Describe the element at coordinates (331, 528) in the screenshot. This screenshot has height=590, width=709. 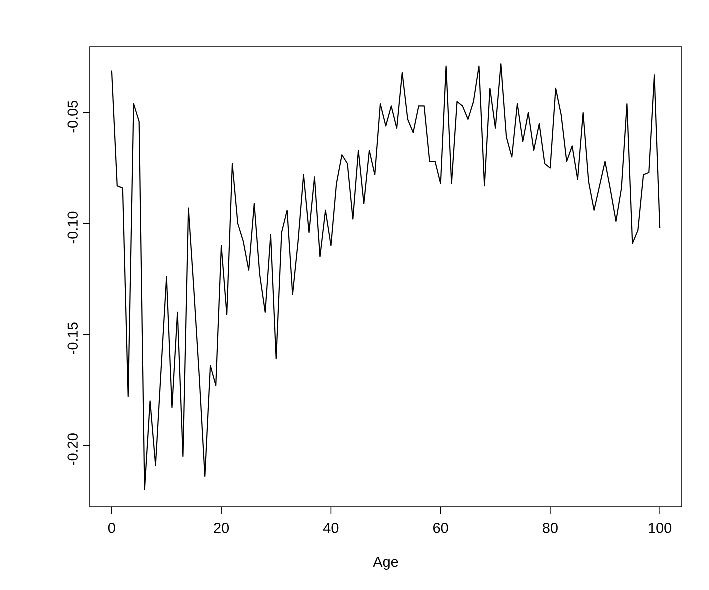
I see `x-tick-label: 40` at that location.